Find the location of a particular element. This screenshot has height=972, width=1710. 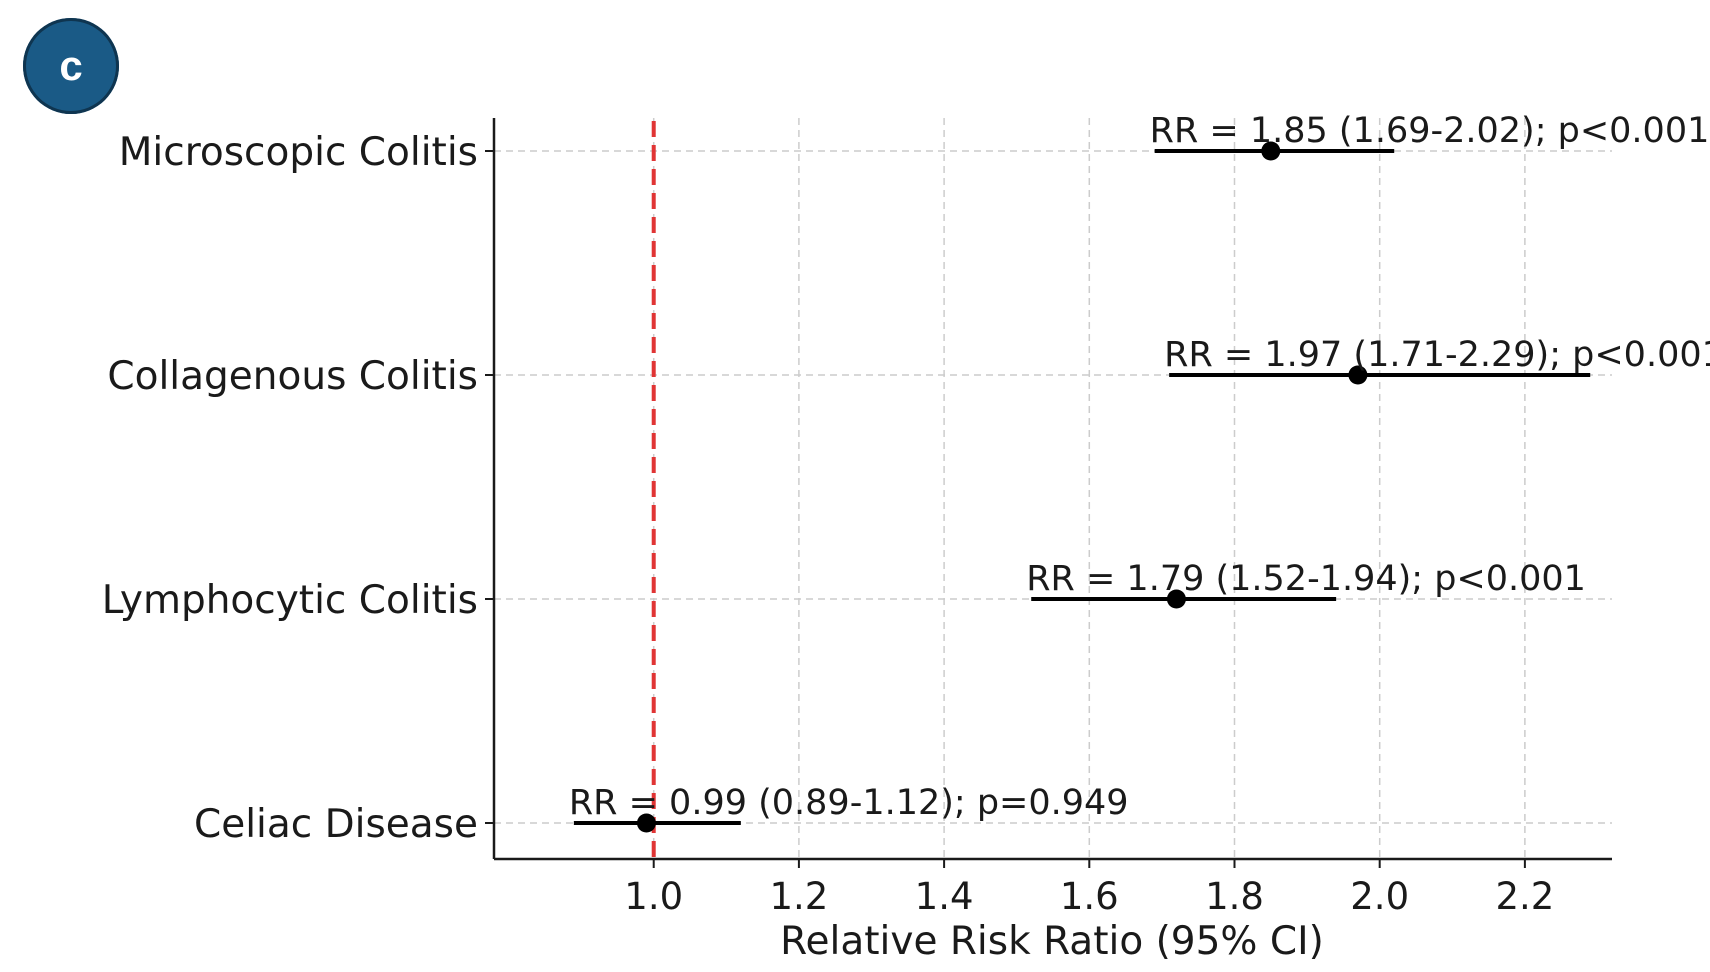

x-tick-label: 1.4 is located at coordinates (944, 896).